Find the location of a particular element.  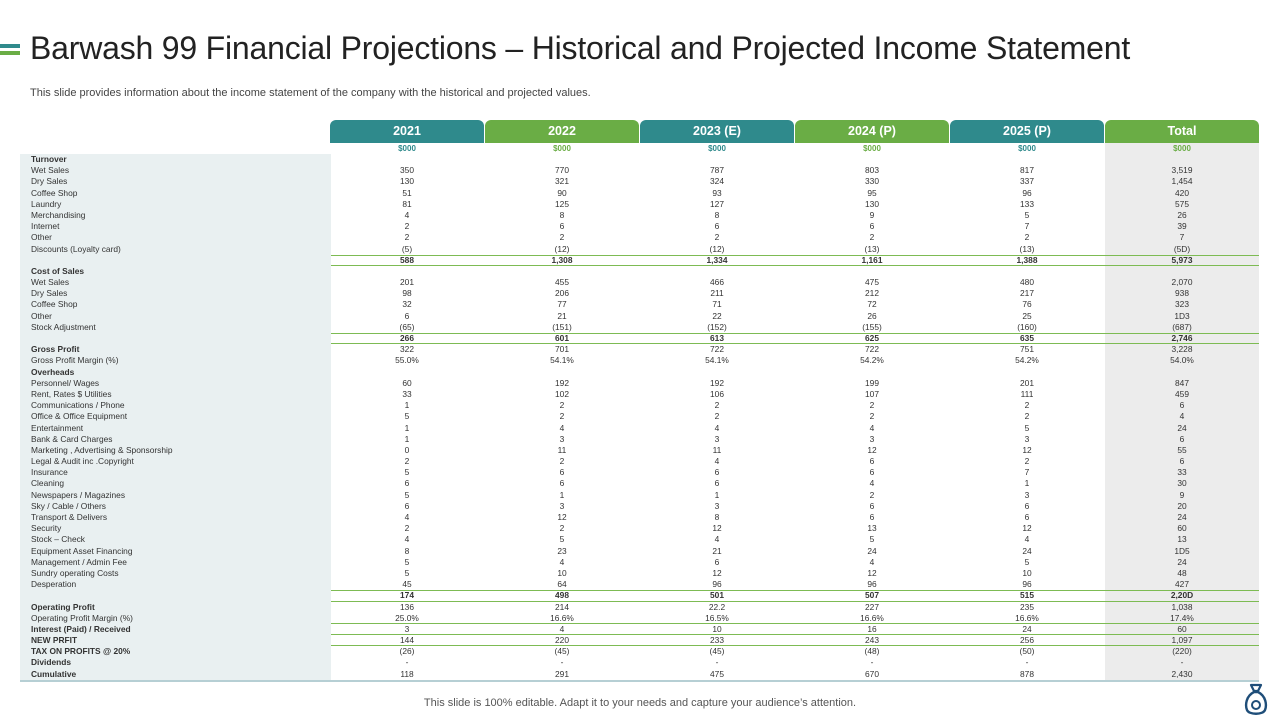

cell-1: 220 is located at coordinates (562, 640).